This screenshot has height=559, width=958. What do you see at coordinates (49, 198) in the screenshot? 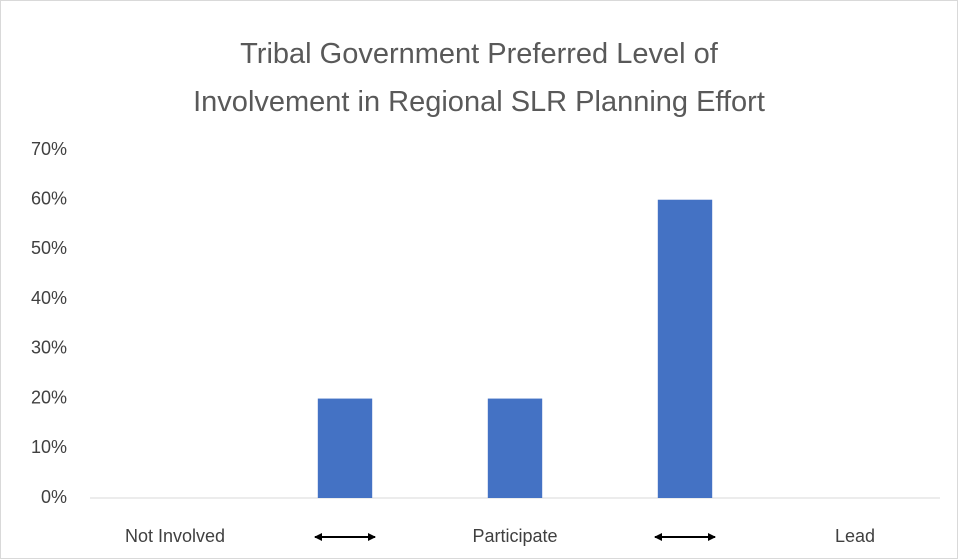
I see `y-tick-label: 60%` at bounding box center [49, 198].